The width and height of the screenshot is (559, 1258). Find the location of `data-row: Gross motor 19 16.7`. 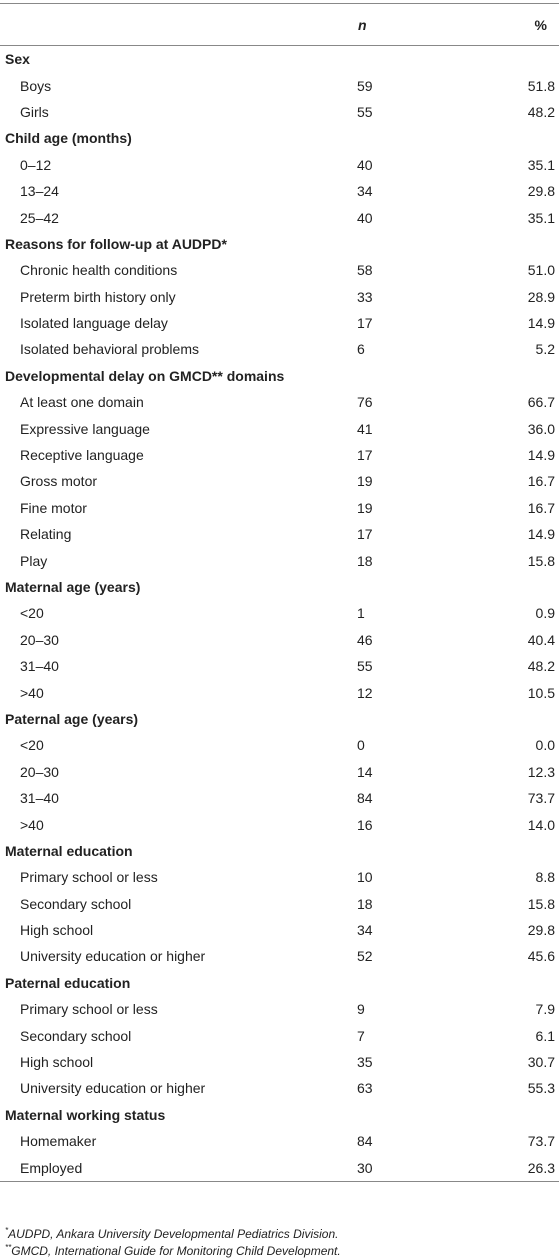

data-row: Gross motor 19 16.7 is located at coordinates (279, 481).